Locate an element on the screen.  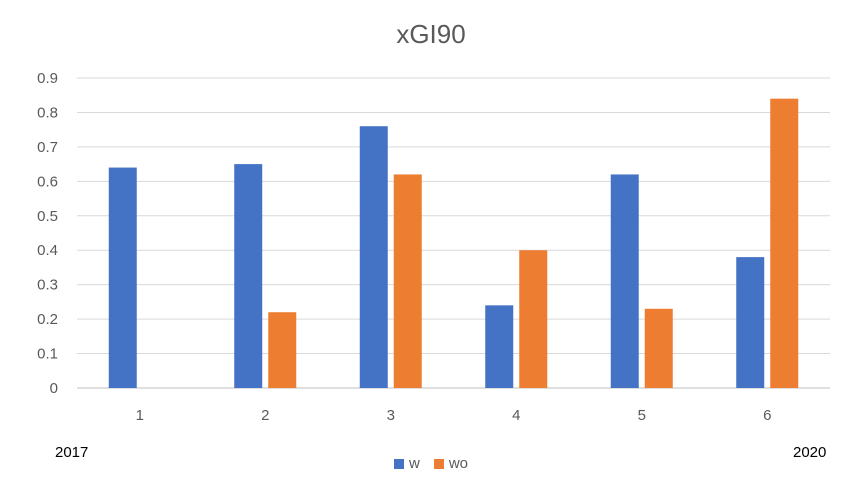
y-tick-label: 0.1 is located at coordinates (47, 354).